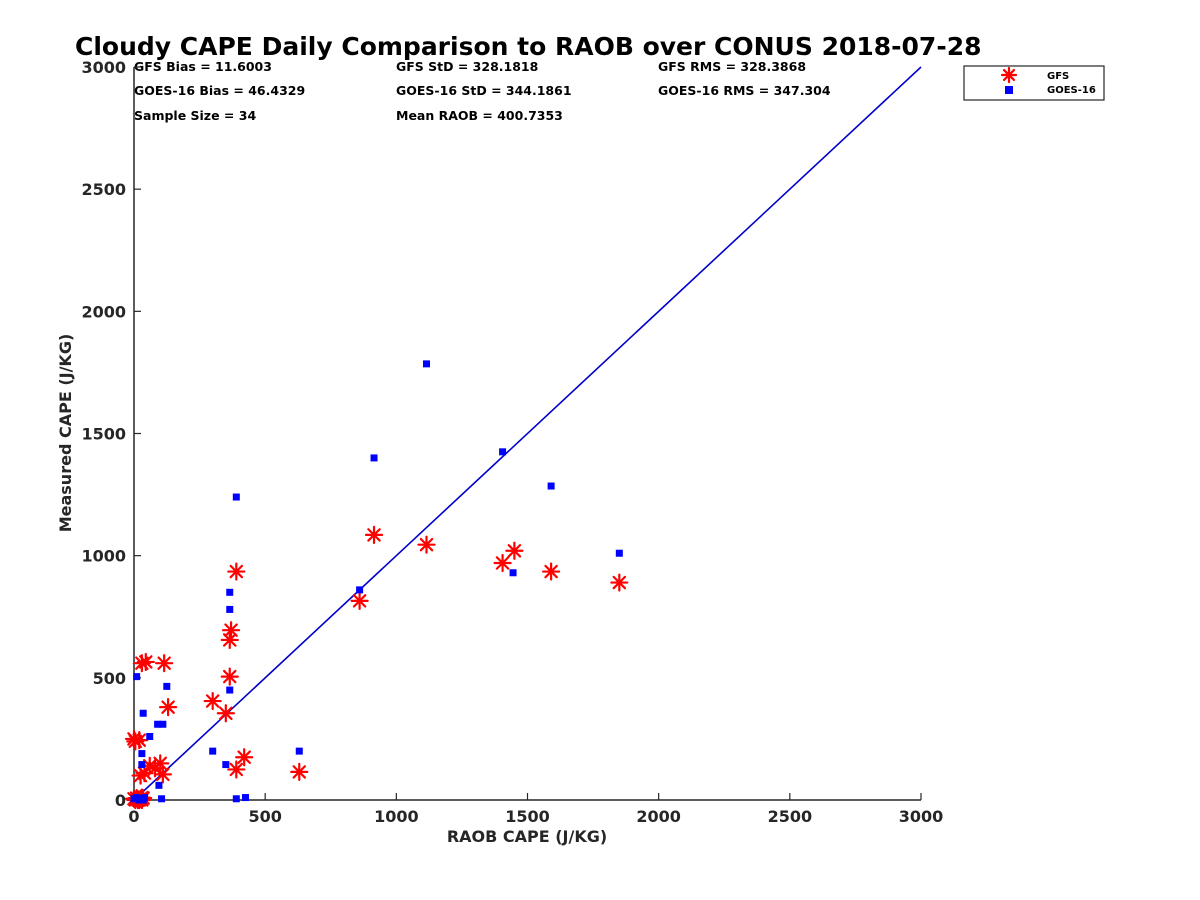  I want to click on x-axis-label: RAOB CAPE (J/KG), so click(527, 836).